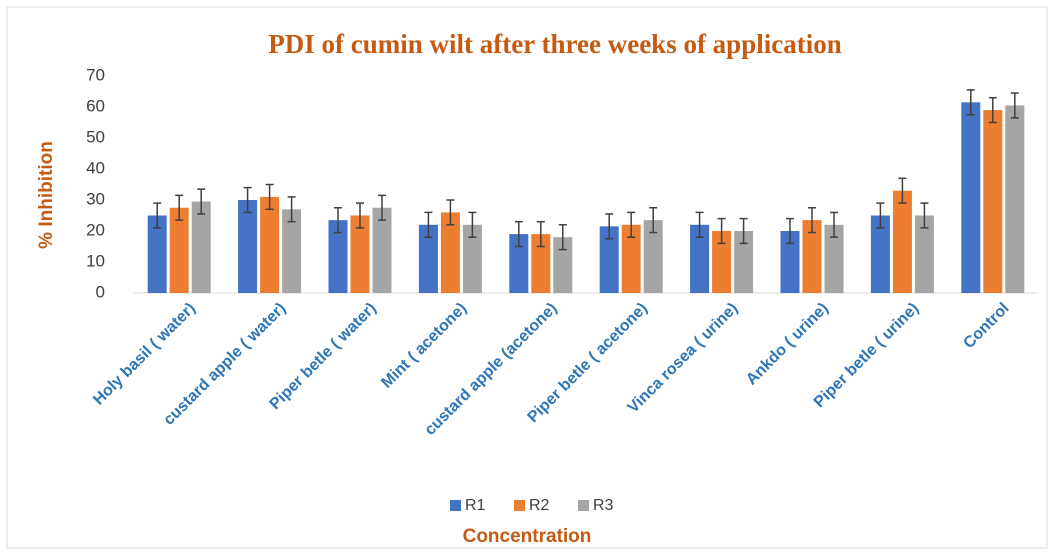  What do you see at coordinates (95, 136) in the screenshot?
I see `y-tick-label: 50` at bounding box center [95, 136].